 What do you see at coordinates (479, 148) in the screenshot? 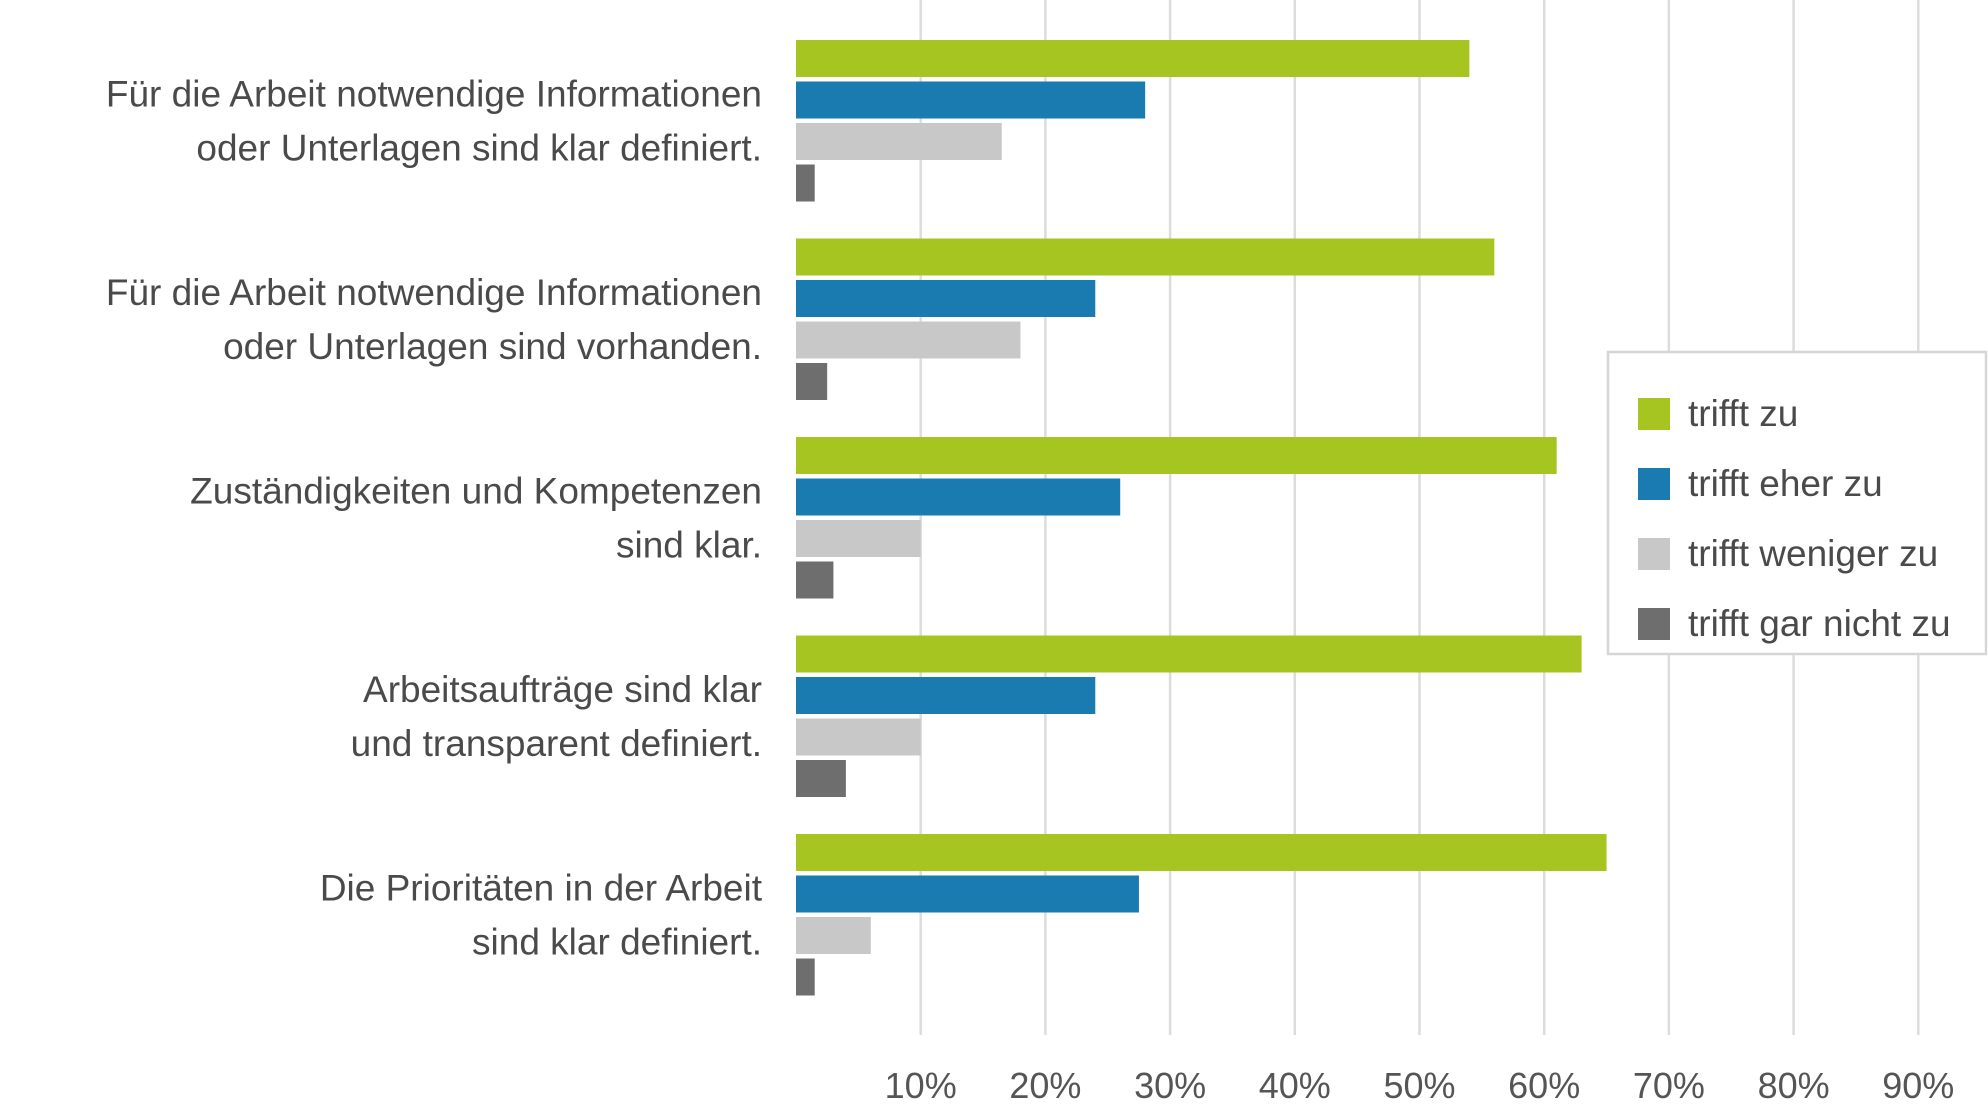
I see `category-label: oder Unterlagen sind klar definiert.` at bounding box center [479, 148].